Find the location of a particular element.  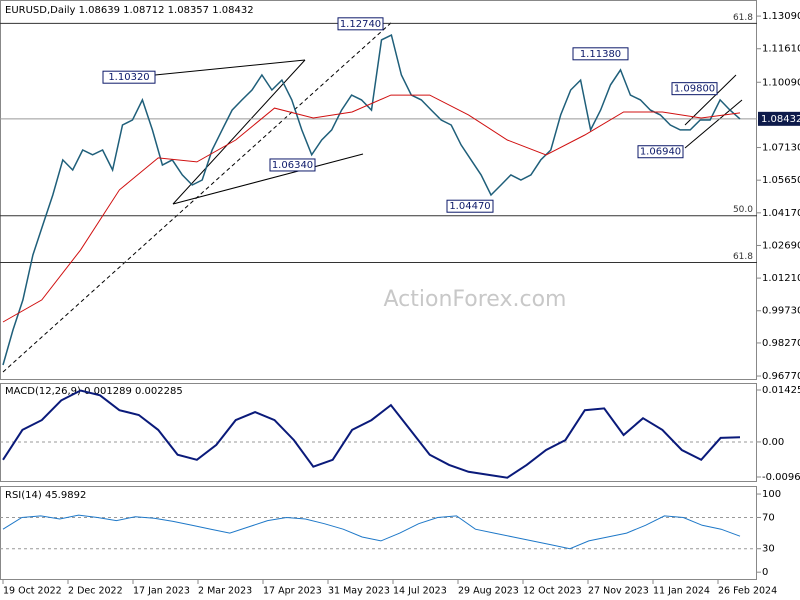

annotation-label: 1.04470 is located at coordinates (469, 206).